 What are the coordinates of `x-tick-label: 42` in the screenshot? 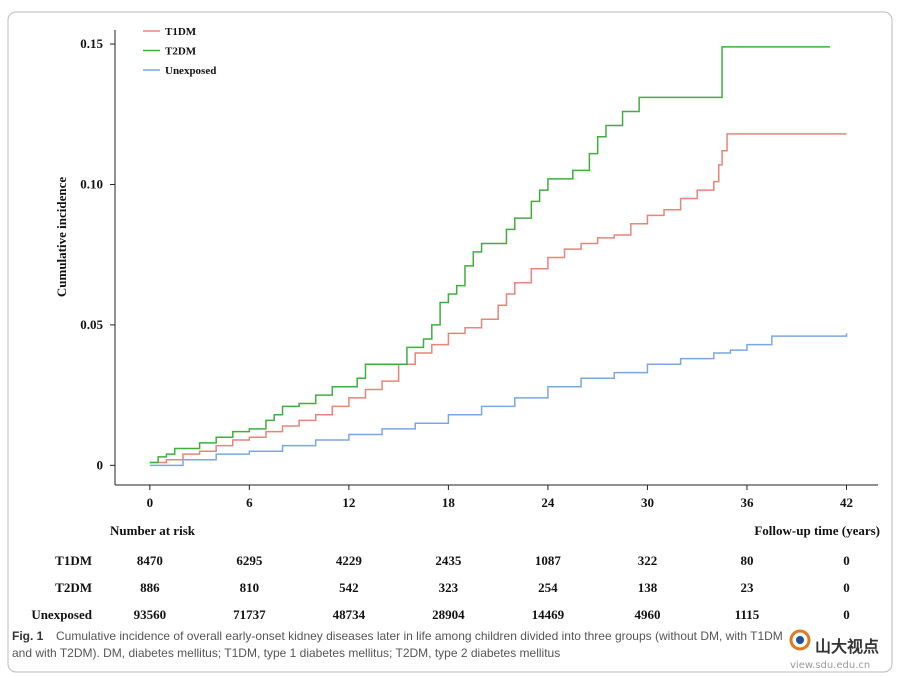 It's located at (846, 502).